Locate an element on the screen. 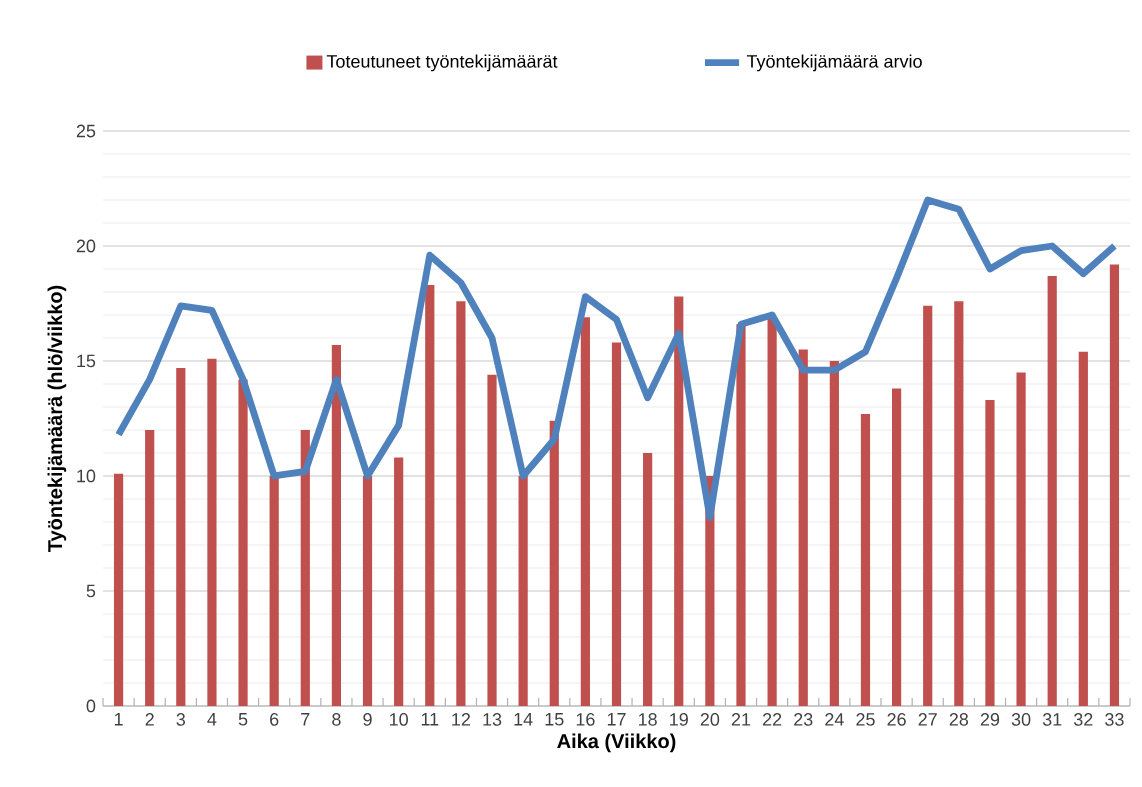 This screenshot has height=787, width=1142. x-axis-title: Aika (Viikko) is located at coordinates (616, 743).